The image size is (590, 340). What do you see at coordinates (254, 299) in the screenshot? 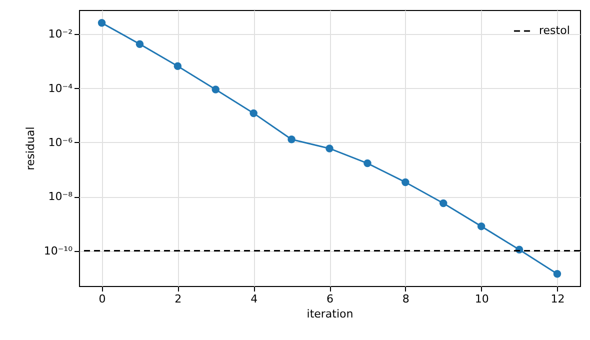
I see `x-tick-label: 4` at bounding box center [254, 299].